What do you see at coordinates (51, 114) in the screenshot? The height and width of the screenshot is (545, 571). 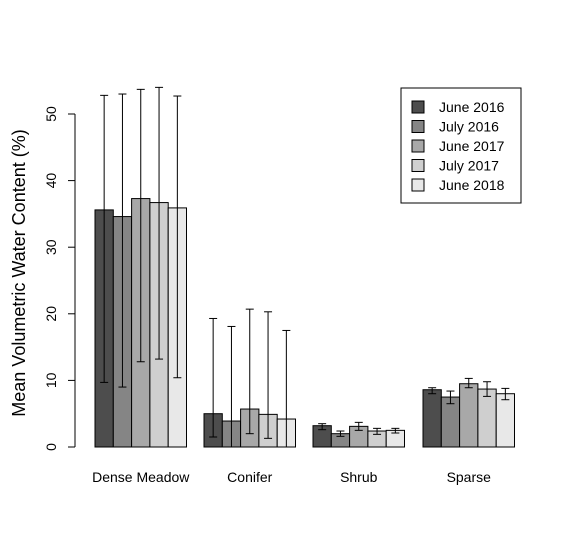 I see `y-tick-label: 50` at bounding box center [51, 114].